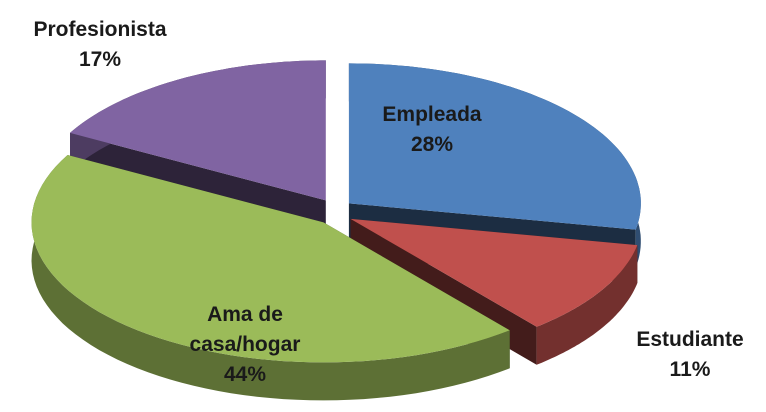 The image size is (766, 412). I want to click on slice-label: Estudiante 11%, so click(689, 355).